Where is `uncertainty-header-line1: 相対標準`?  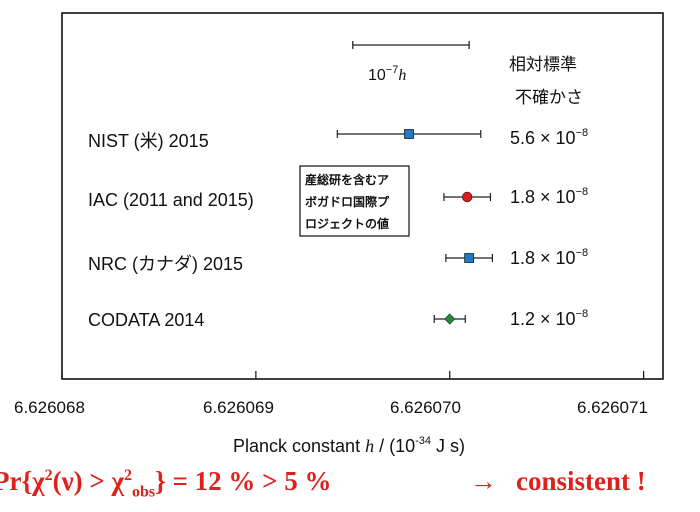 uncertainty-header-line1: 相対標準 is located at coordinates (543, 65).